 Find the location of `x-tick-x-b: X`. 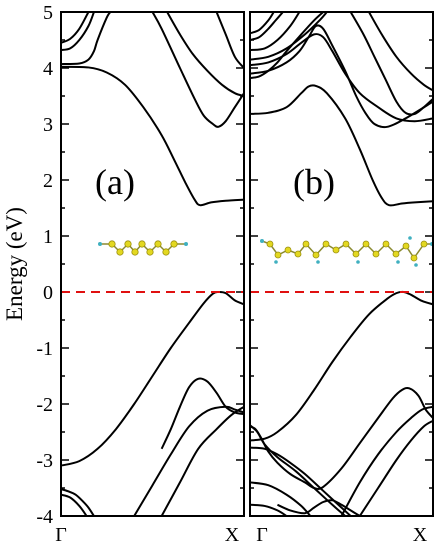

x-tick-x-b: X is located at coordinates (420, 535).